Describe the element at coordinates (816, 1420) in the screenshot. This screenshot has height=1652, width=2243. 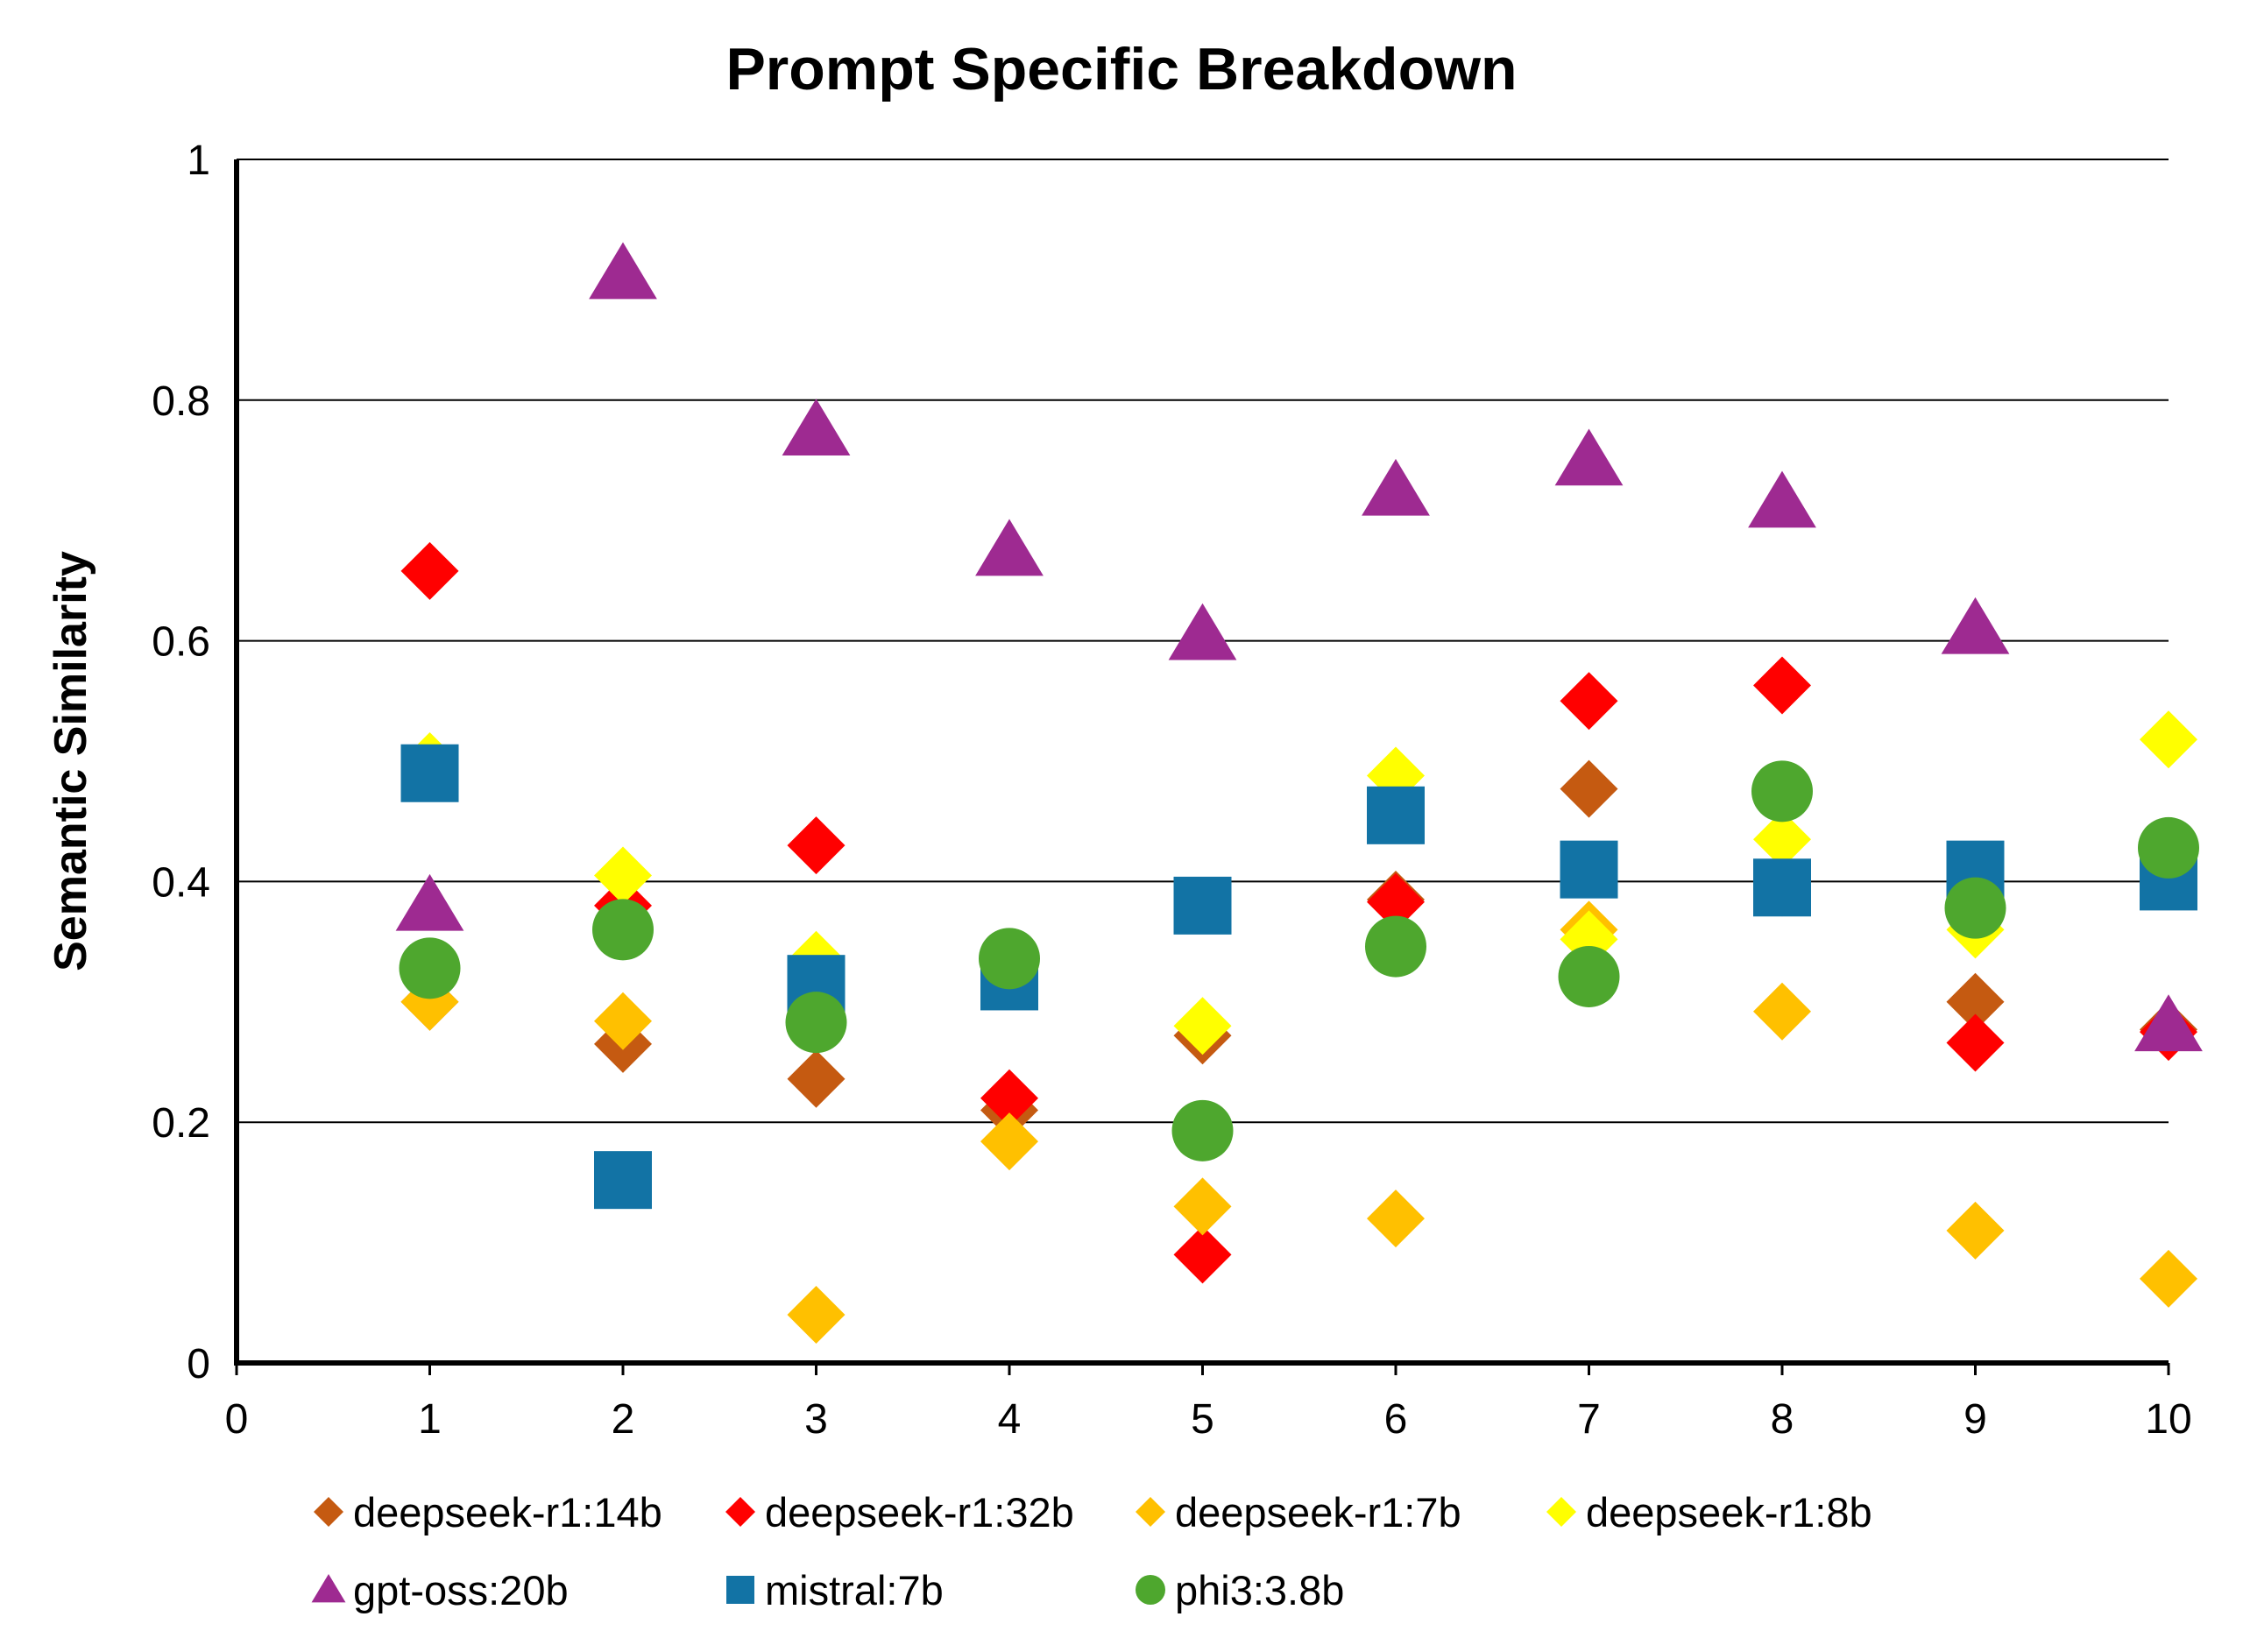
I see `x-tick-label: 3` at that location.